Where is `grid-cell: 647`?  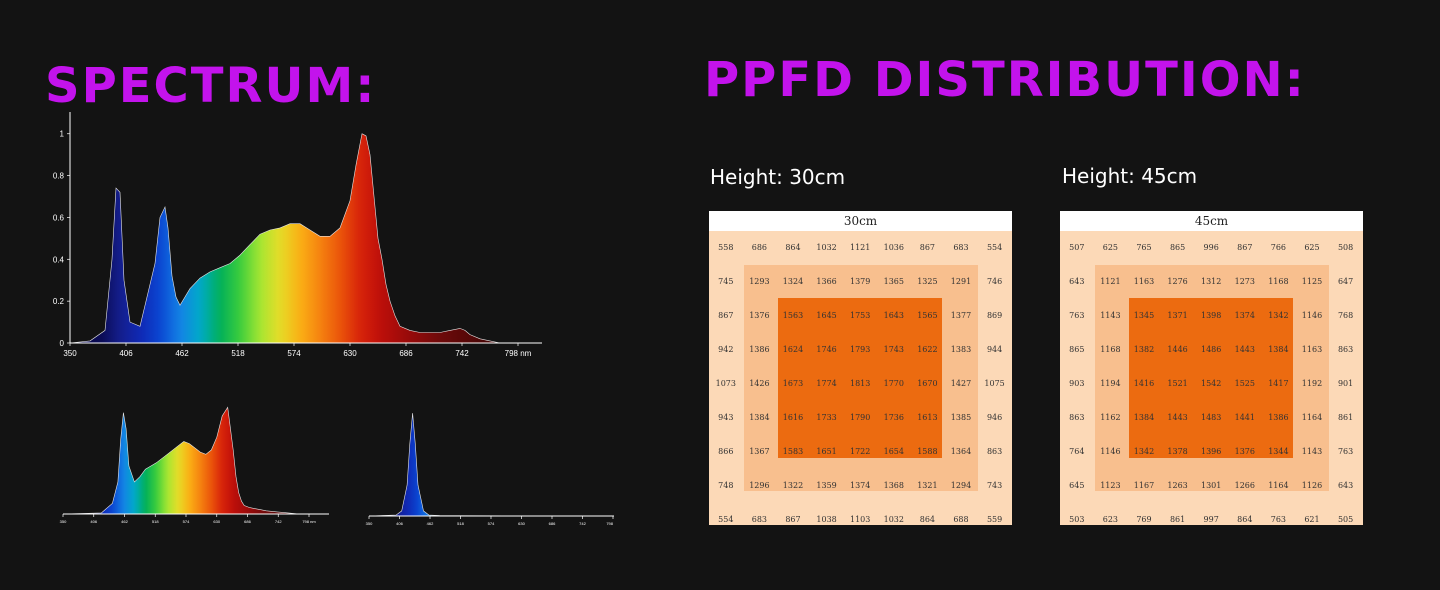
grid-cell: 647 is located at coordinates (1345, 281).